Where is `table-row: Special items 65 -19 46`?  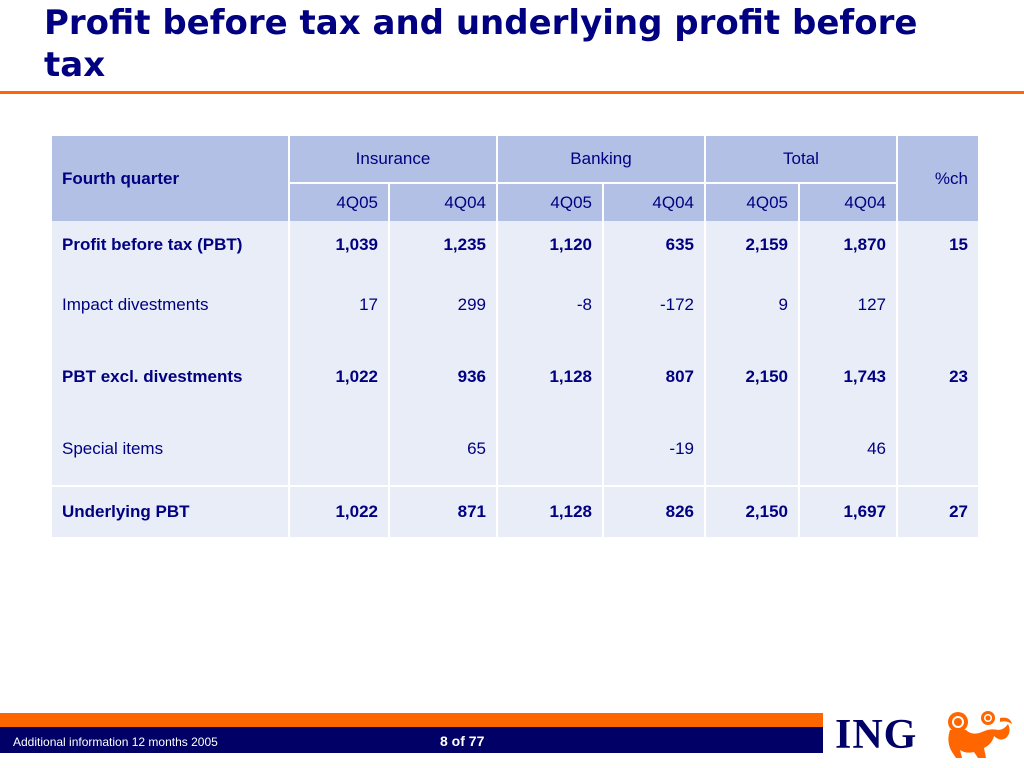
table-row: Special items 65 -19 46 is located at coordinates (515, 449).